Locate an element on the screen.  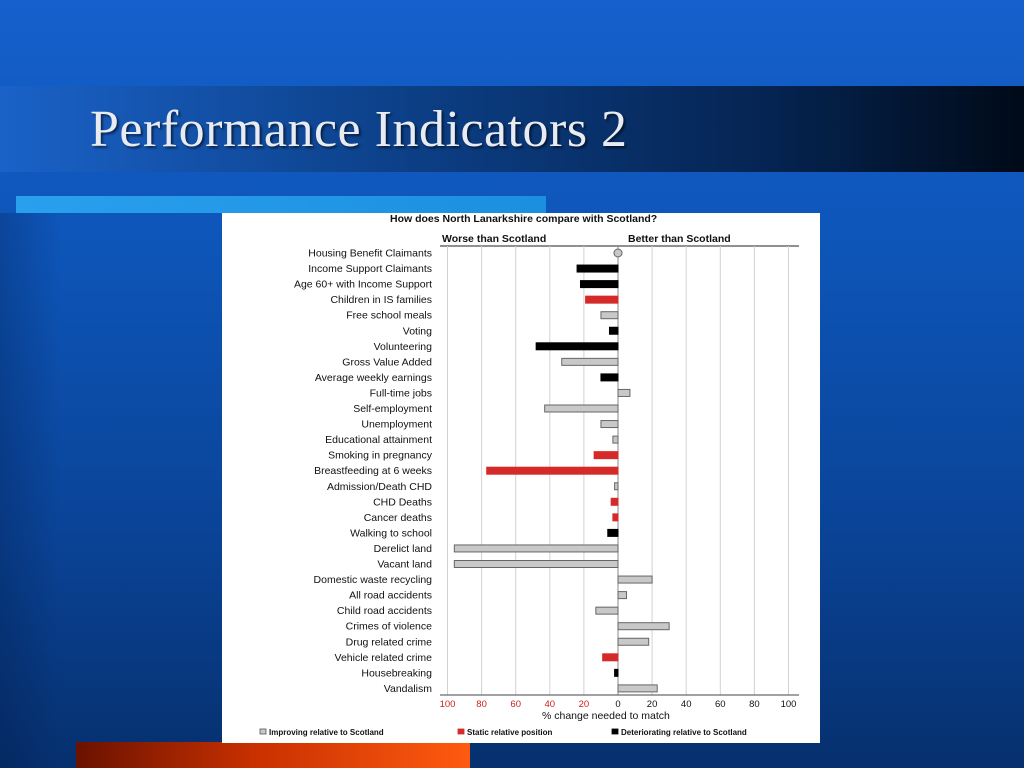
category-label: Free school meals is located at coordinates (389, 316).